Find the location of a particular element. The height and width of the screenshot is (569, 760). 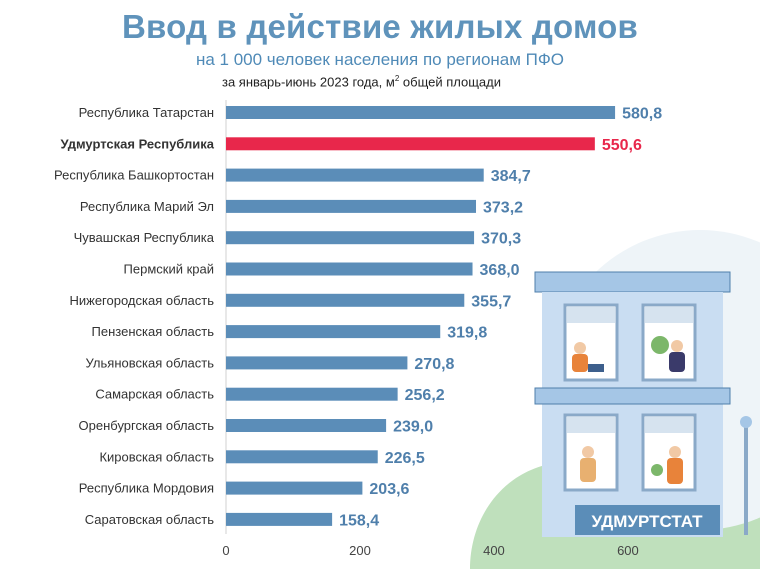

window-blinds is located at coordinates (630, 370).